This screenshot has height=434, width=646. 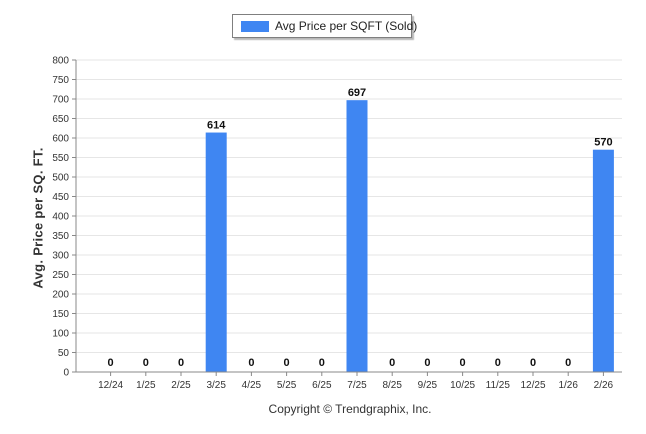 What do you see at coordinates (60, 256) in the screenshot?
I see `y-tick-label: 300` at bounding box center [60, 256].